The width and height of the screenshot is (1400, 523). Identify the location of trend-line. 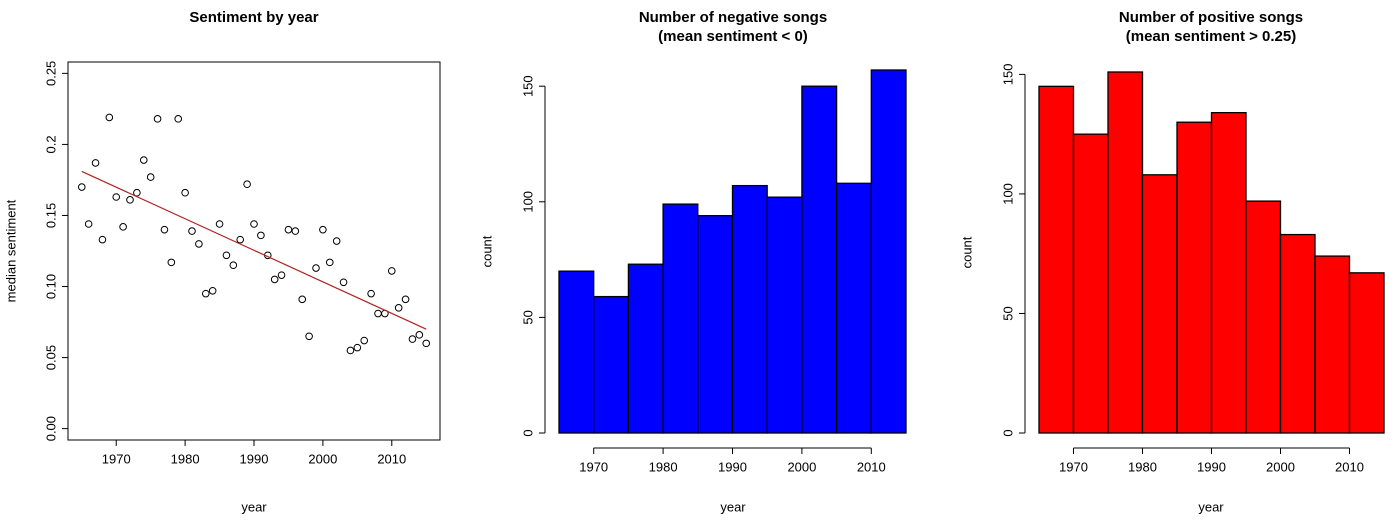
(254, 250).